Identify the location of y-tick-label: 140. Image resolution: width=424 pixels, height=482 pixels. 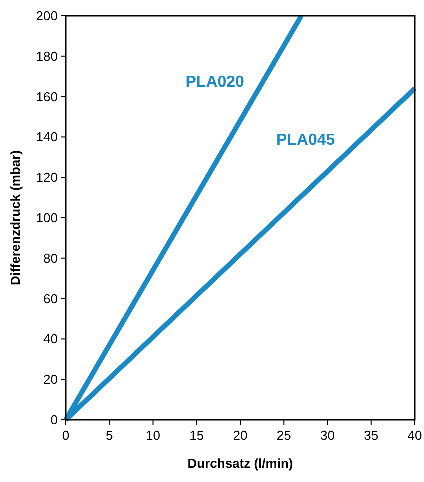
(47, 137).